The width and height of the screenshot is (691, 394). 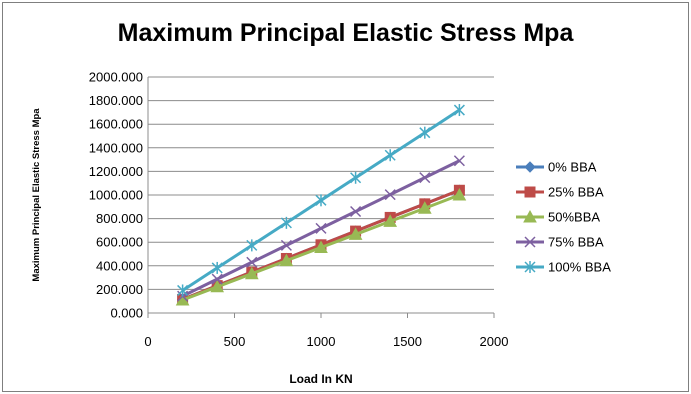 I want to click on legend-label: 50%BBA, so click(x=574, y=217).